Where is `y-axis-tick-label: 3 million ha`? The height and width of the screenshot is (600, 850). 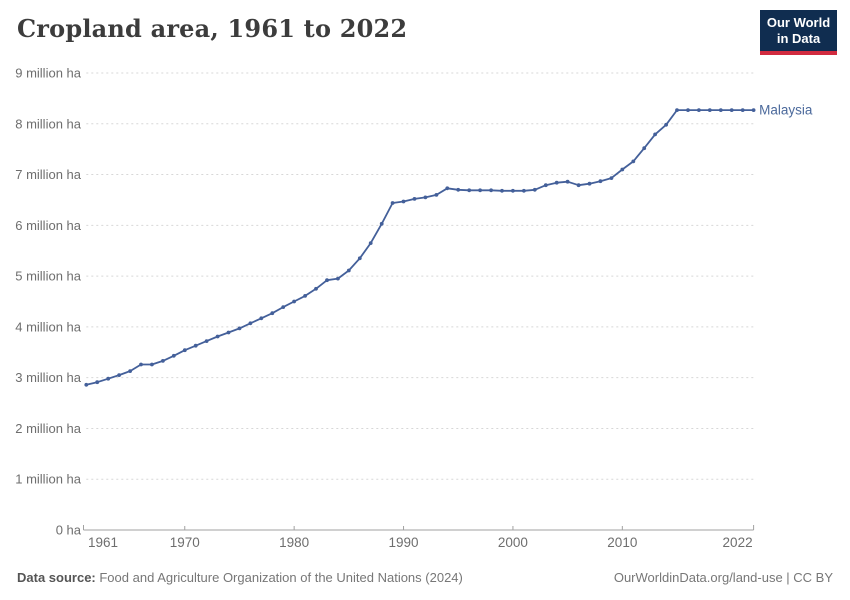
y-axis-tick-label: 3 million ha is located at coordinates (48, 377).